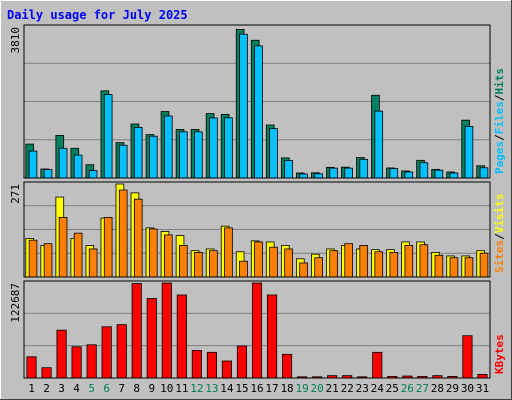 This screenshot has width=512, height=400. I want to click on x-tick-label-day-23: 23, so click(362, 388).